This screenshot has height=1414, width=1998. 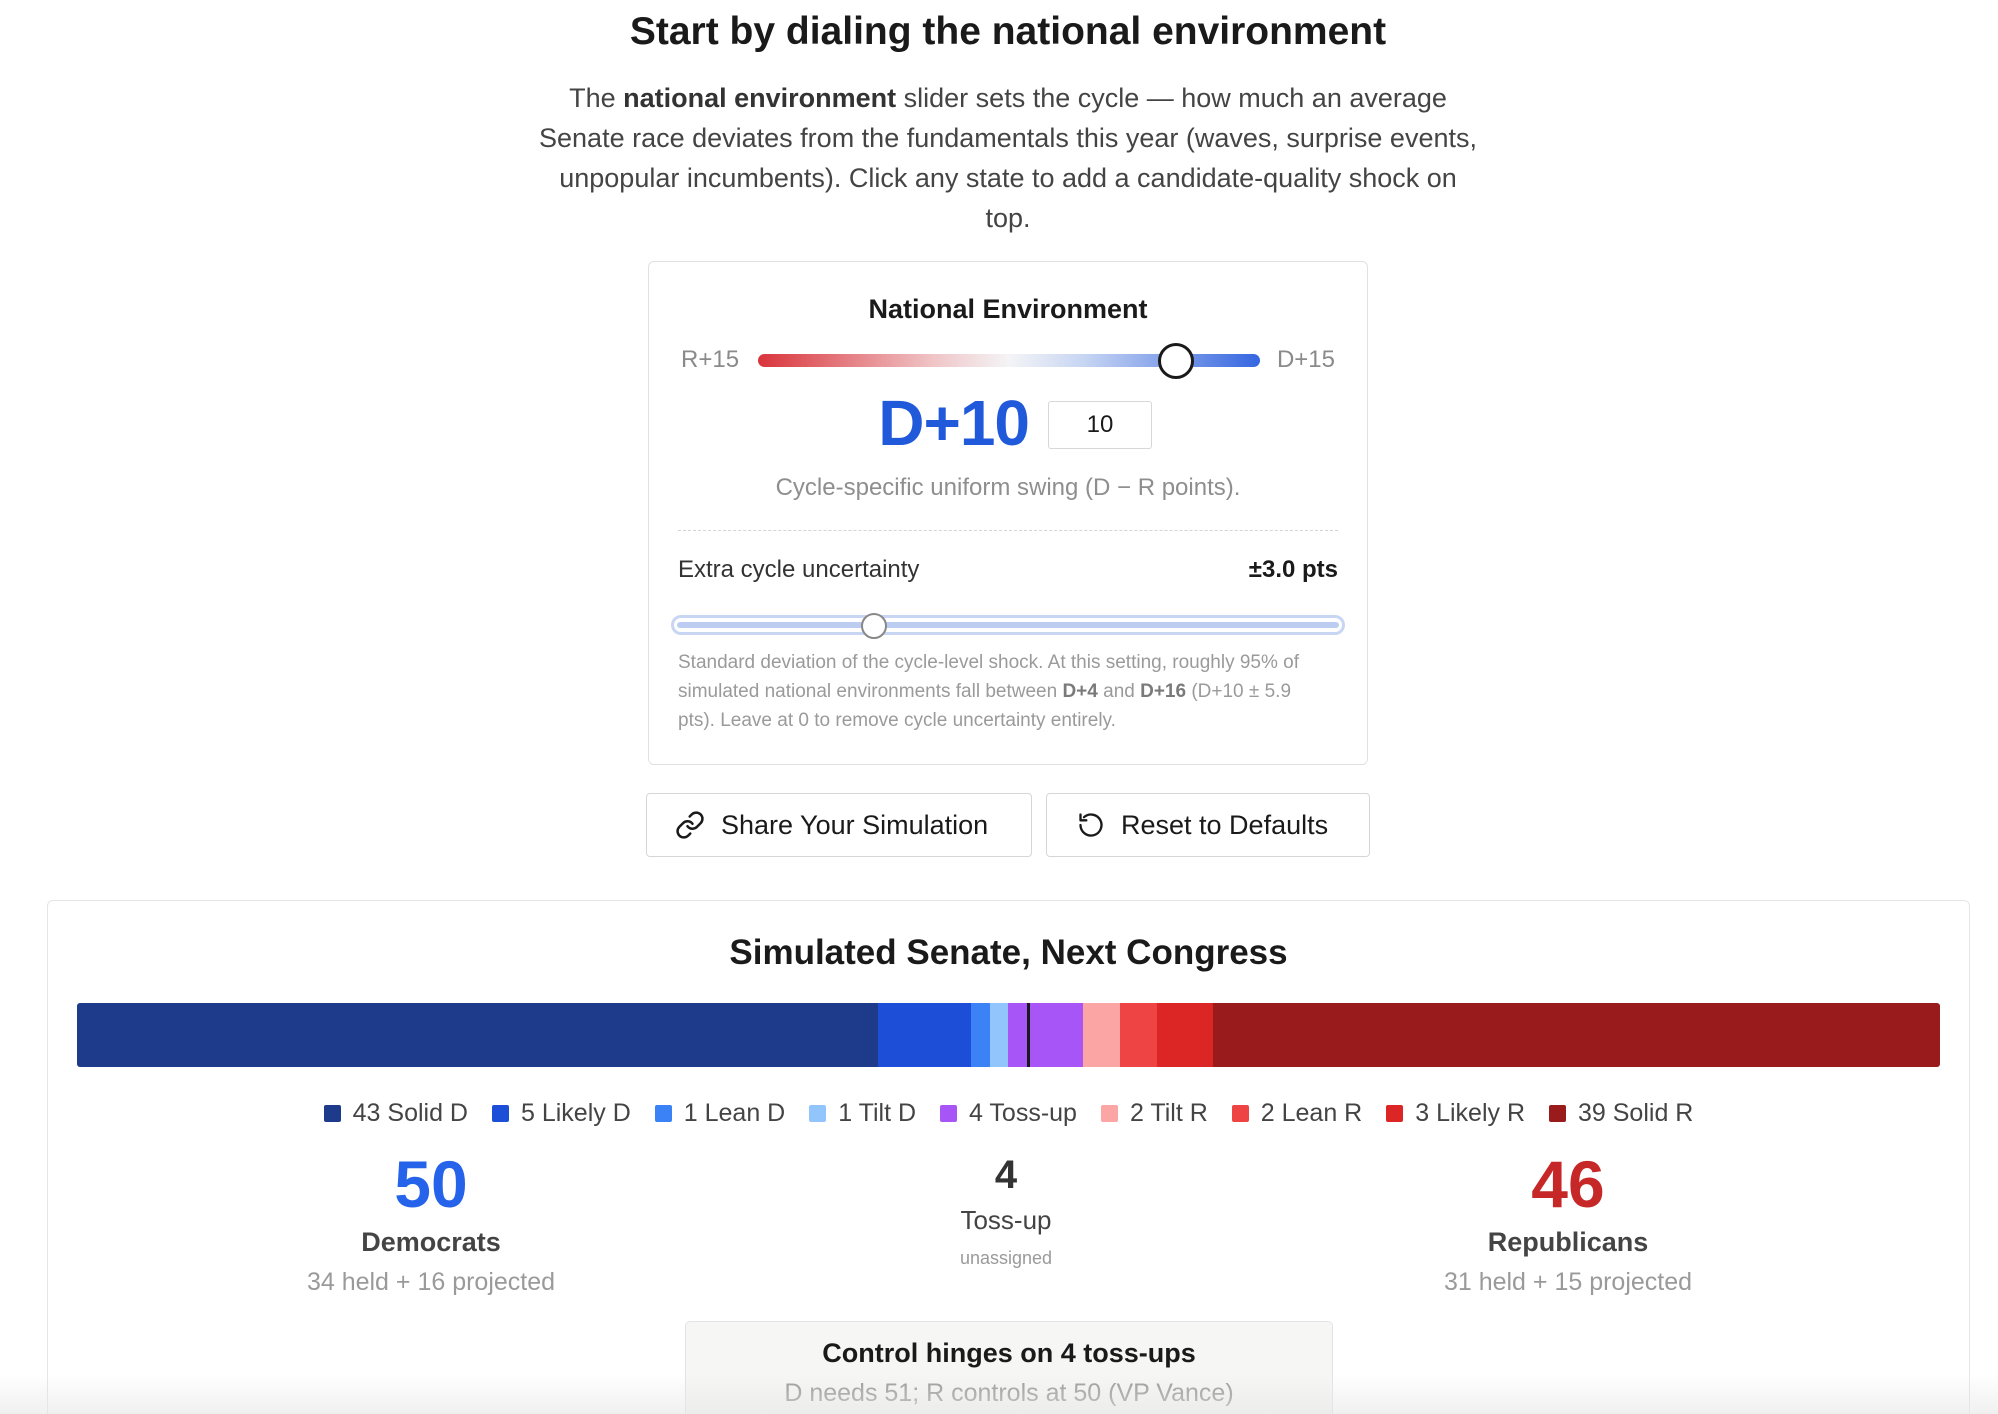 What do you see at coordinates (1008, 952) in the screenshot?
I see `senate-title: Simulated Senate, Next Congress` at bounding box center [1008, 952].